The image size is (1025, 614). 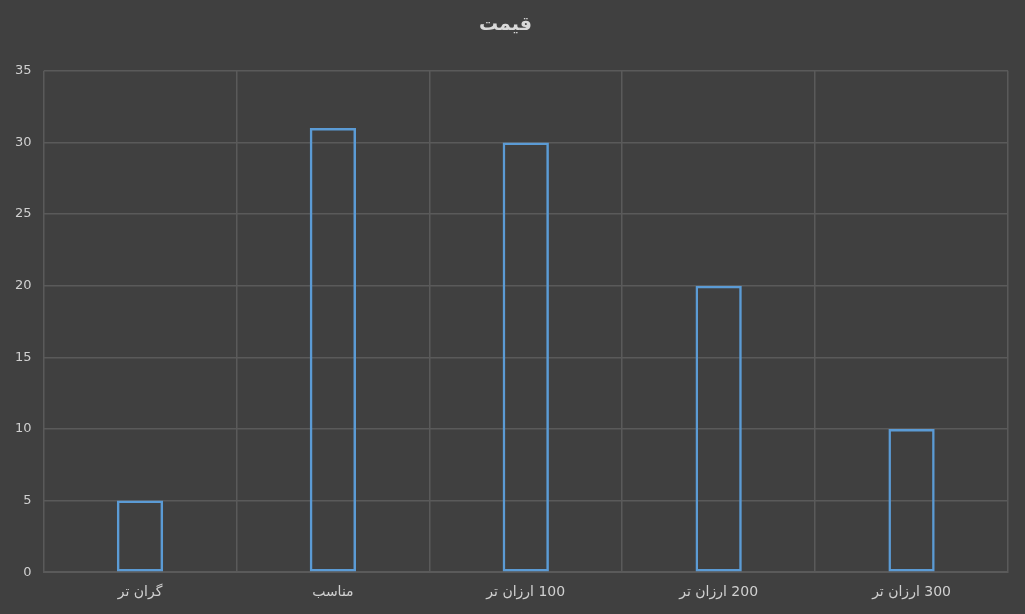 I want to click on y-tick-label: 0, so click(x=27, y=571).